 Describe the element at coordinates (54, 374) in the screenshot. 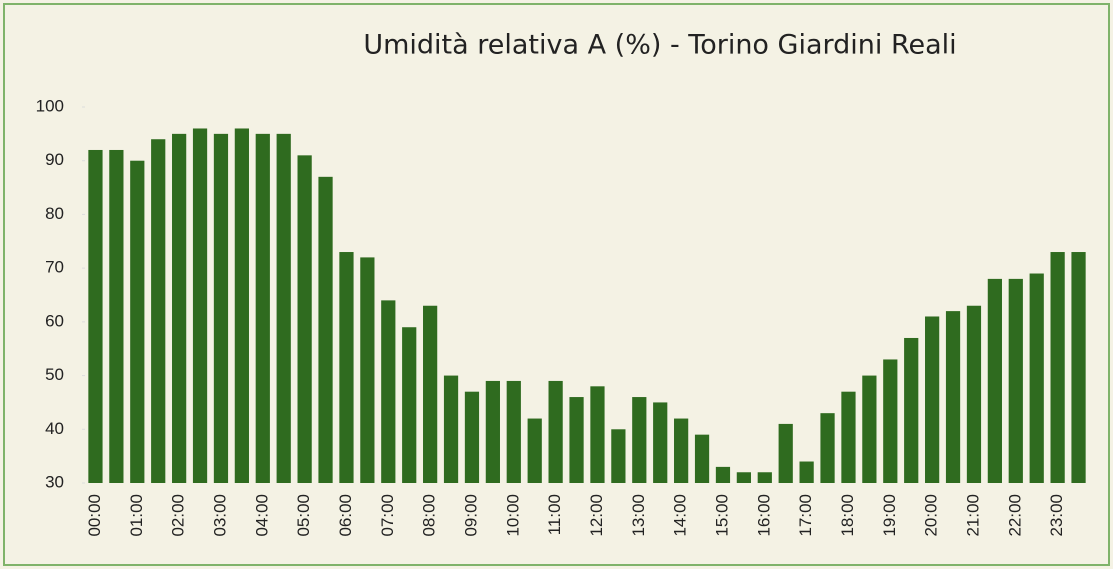

I see `y-tick-label: 50` at that location.